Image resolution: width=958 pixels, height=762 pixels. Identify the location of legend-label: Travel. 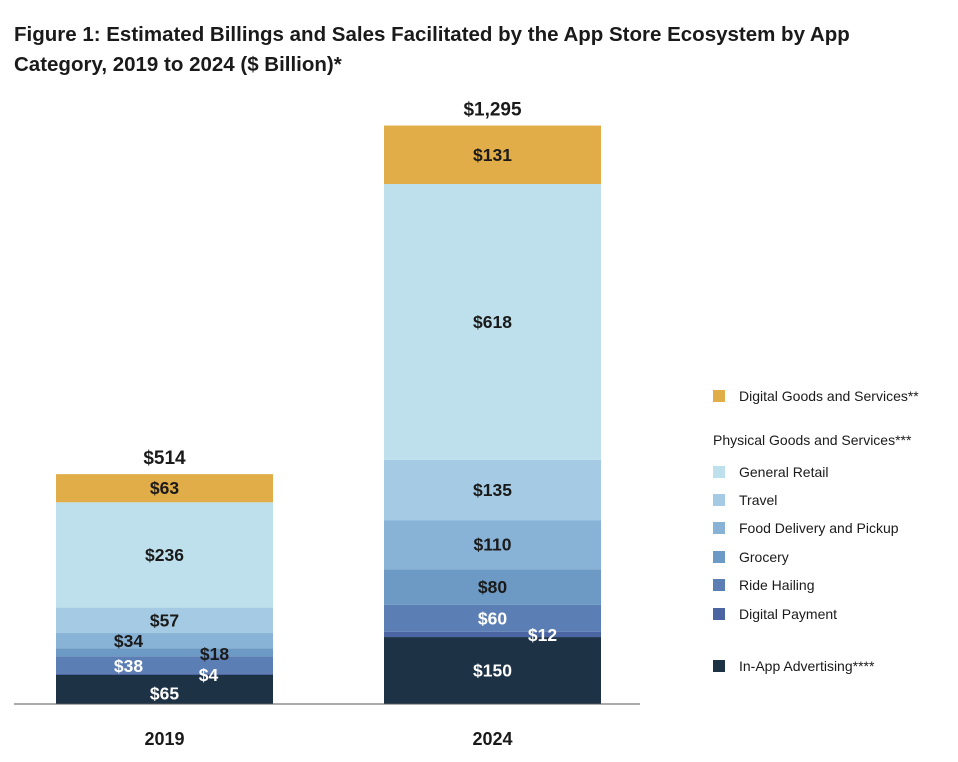
(758, 500).